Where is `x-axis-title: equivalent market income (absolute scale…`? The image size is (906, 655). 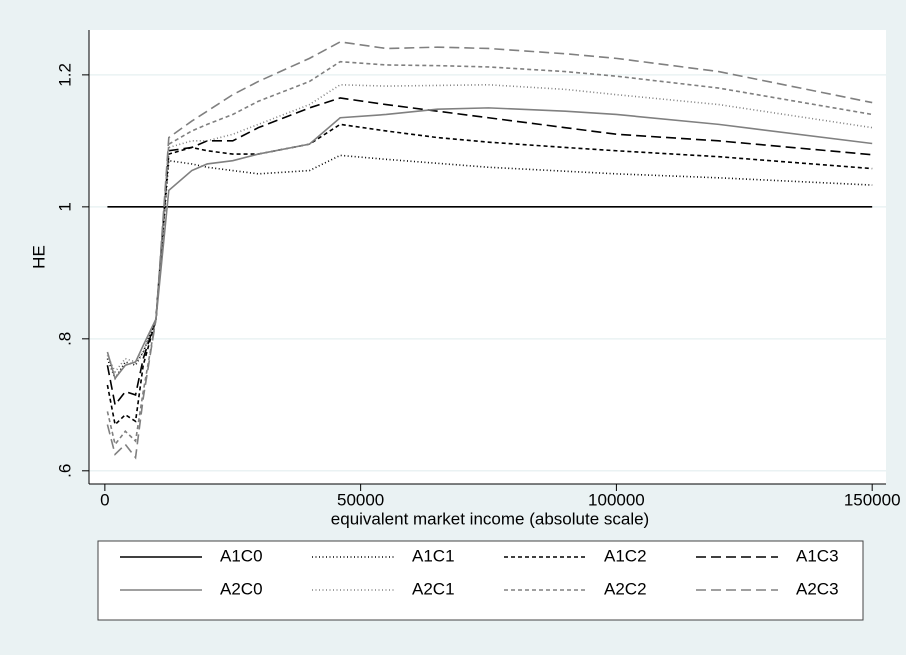 x-axis-title: equivalent market income (absolute scale… is located at coordinates (490, 518).